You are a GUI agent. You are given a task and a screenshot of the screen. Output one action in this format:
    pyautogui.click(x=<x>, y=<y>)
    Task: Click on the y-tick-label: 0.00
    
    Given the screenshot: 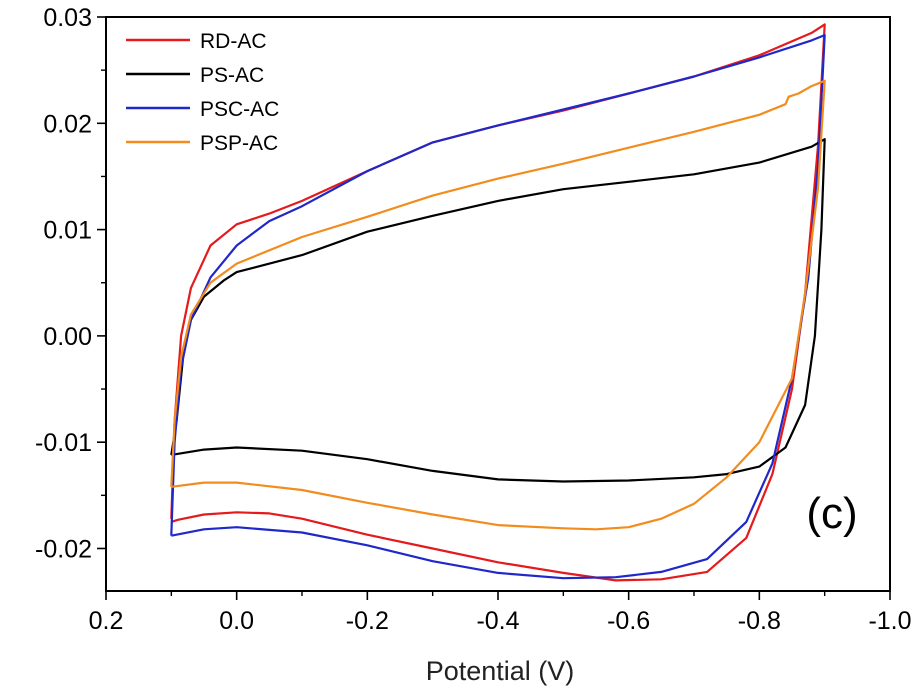 What is the action you would take?
    pyautogui.click(x=67, y=337)
    